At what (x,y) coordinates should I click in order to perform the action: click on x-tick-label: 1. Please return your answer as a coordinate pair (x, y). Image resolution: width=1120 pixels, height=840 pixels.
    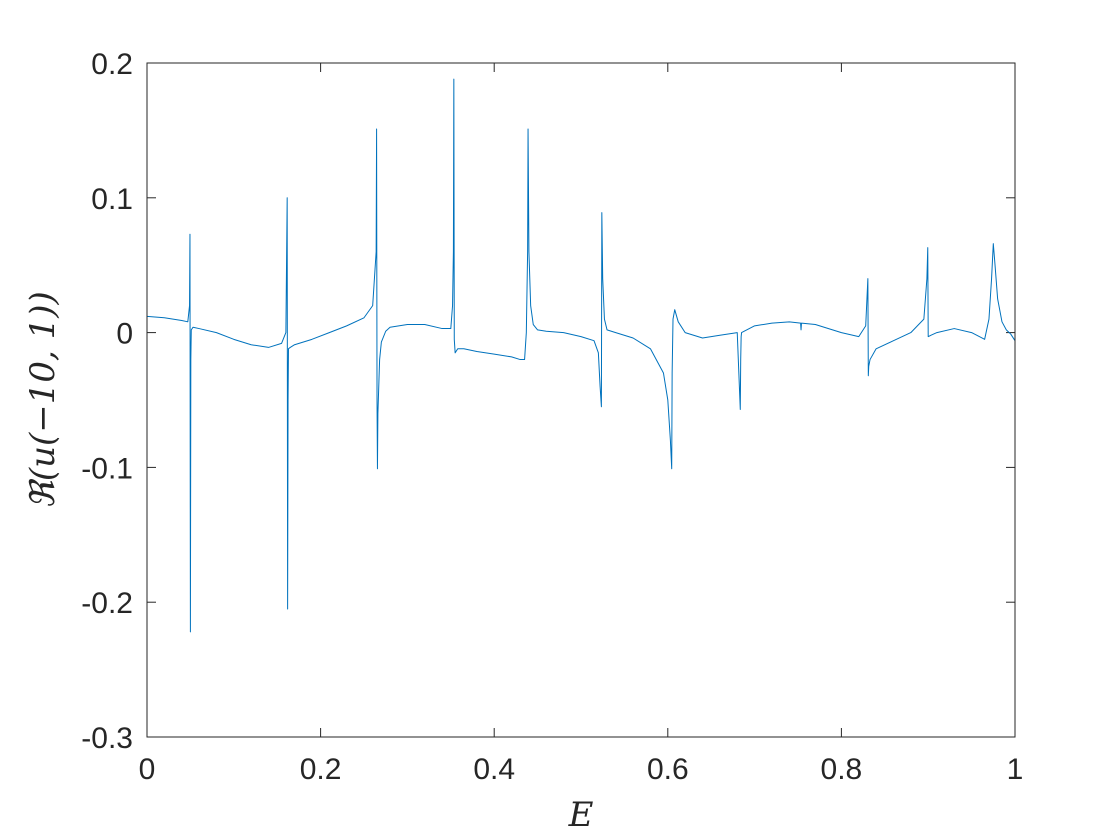
    Looking at the image, I should click on (1015, 769).